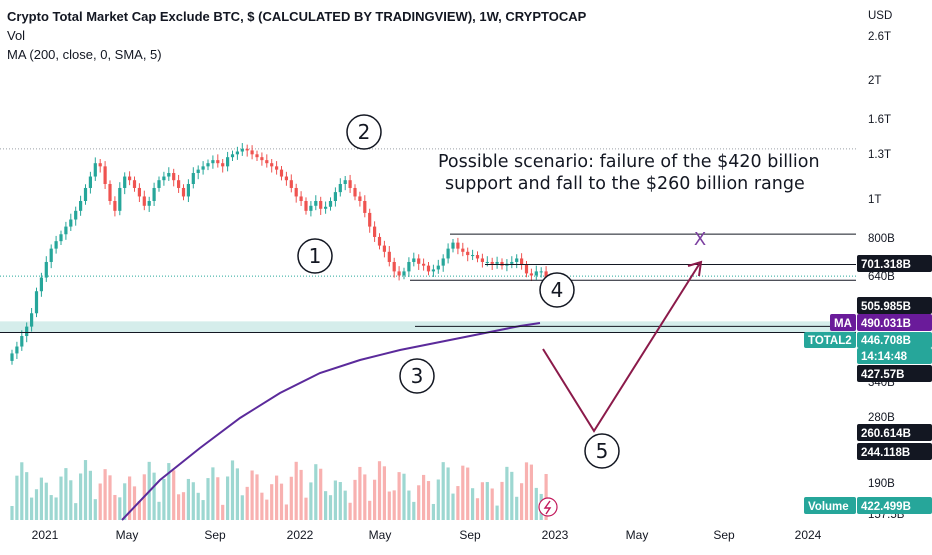 Image resolution: width=932 pixels, height=555 pixels. What do you see at coordinates (874, 200) in the screenshot?
I see `price-tick: 1T` at bounding box center [874, 200].